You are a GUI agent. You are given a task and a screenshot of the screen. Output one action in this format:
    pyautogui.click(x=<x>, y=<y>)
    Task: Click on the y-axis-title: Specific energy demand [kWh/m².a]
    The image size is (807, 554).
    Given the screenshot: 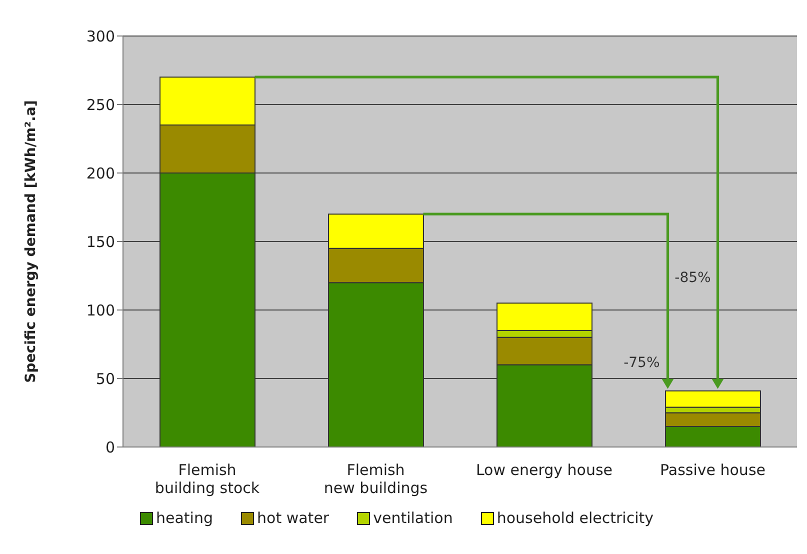 What is the action you would take?
    pyautogui.click(x=30, y=241)
    